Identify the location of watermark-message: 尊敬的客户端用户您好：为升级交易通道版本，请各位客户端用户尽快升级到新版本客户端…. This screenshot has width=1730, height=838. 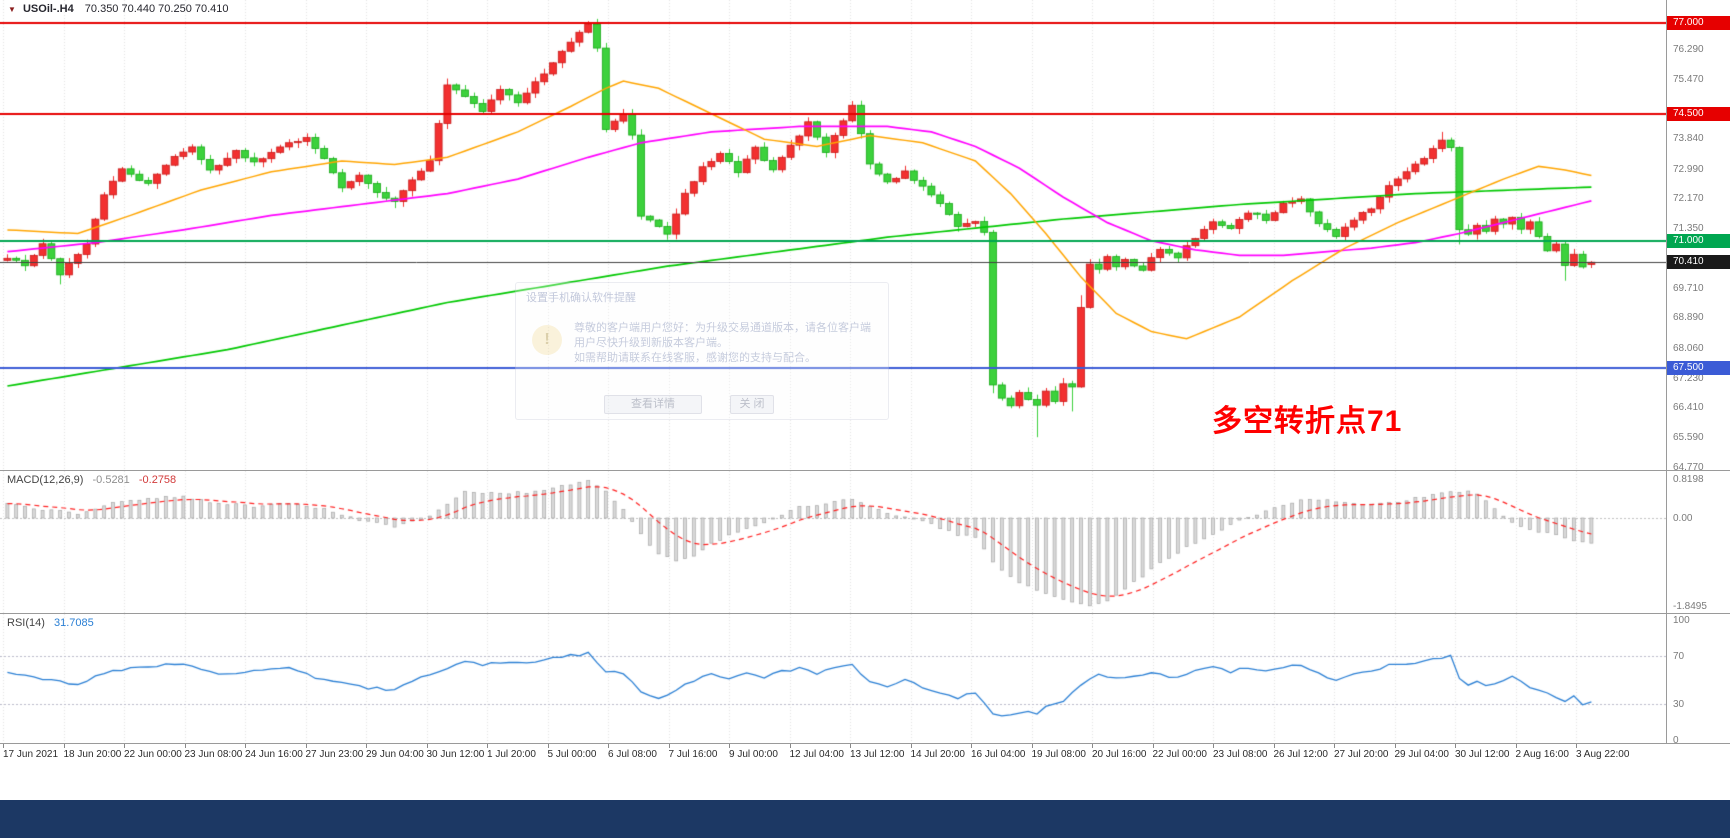
(724, 343).